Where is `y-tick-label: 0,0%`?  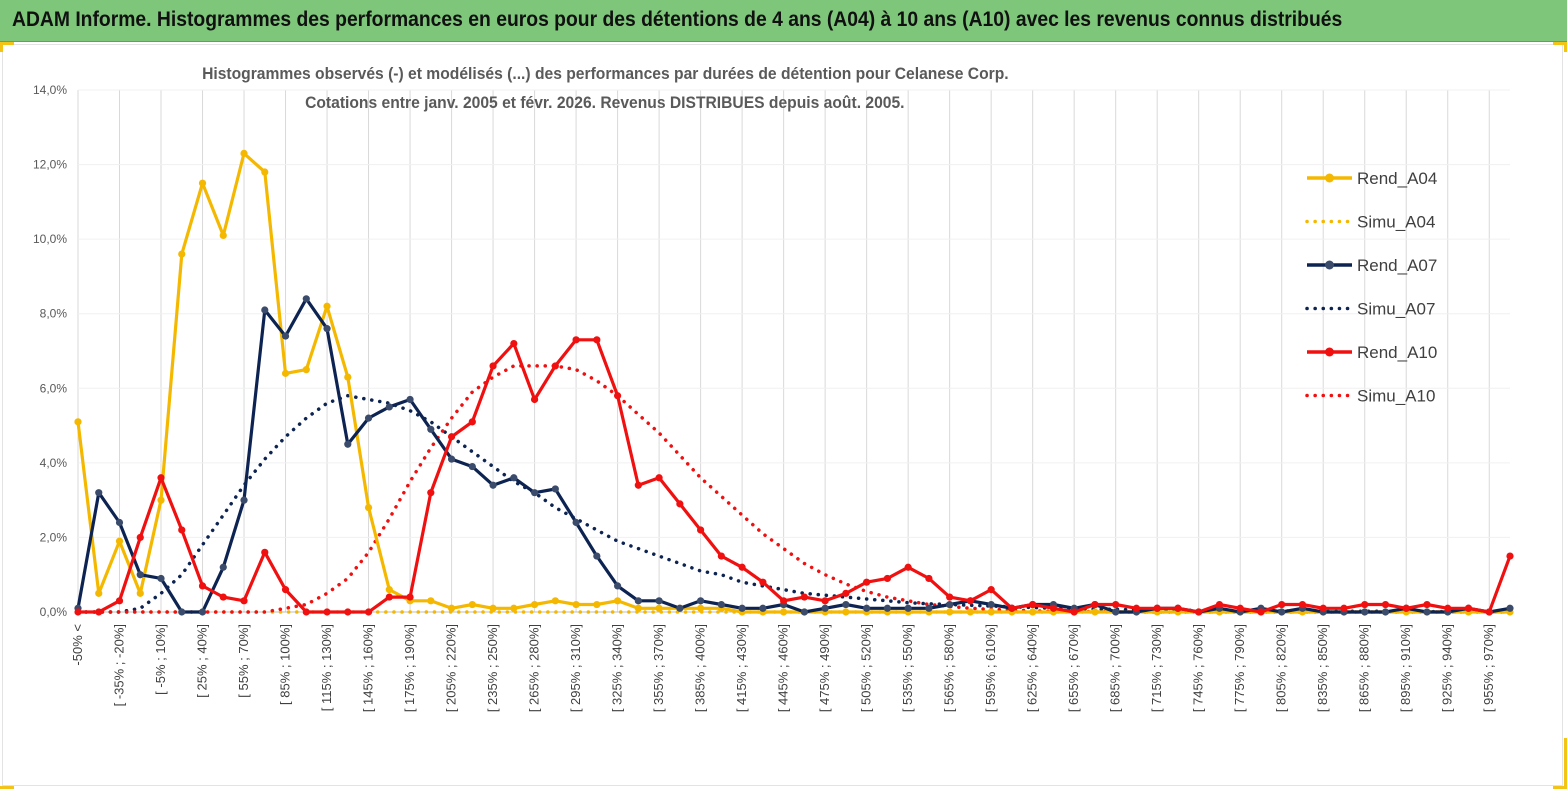 y-tick-label: 0,0% is located at coordinates (54, 612).